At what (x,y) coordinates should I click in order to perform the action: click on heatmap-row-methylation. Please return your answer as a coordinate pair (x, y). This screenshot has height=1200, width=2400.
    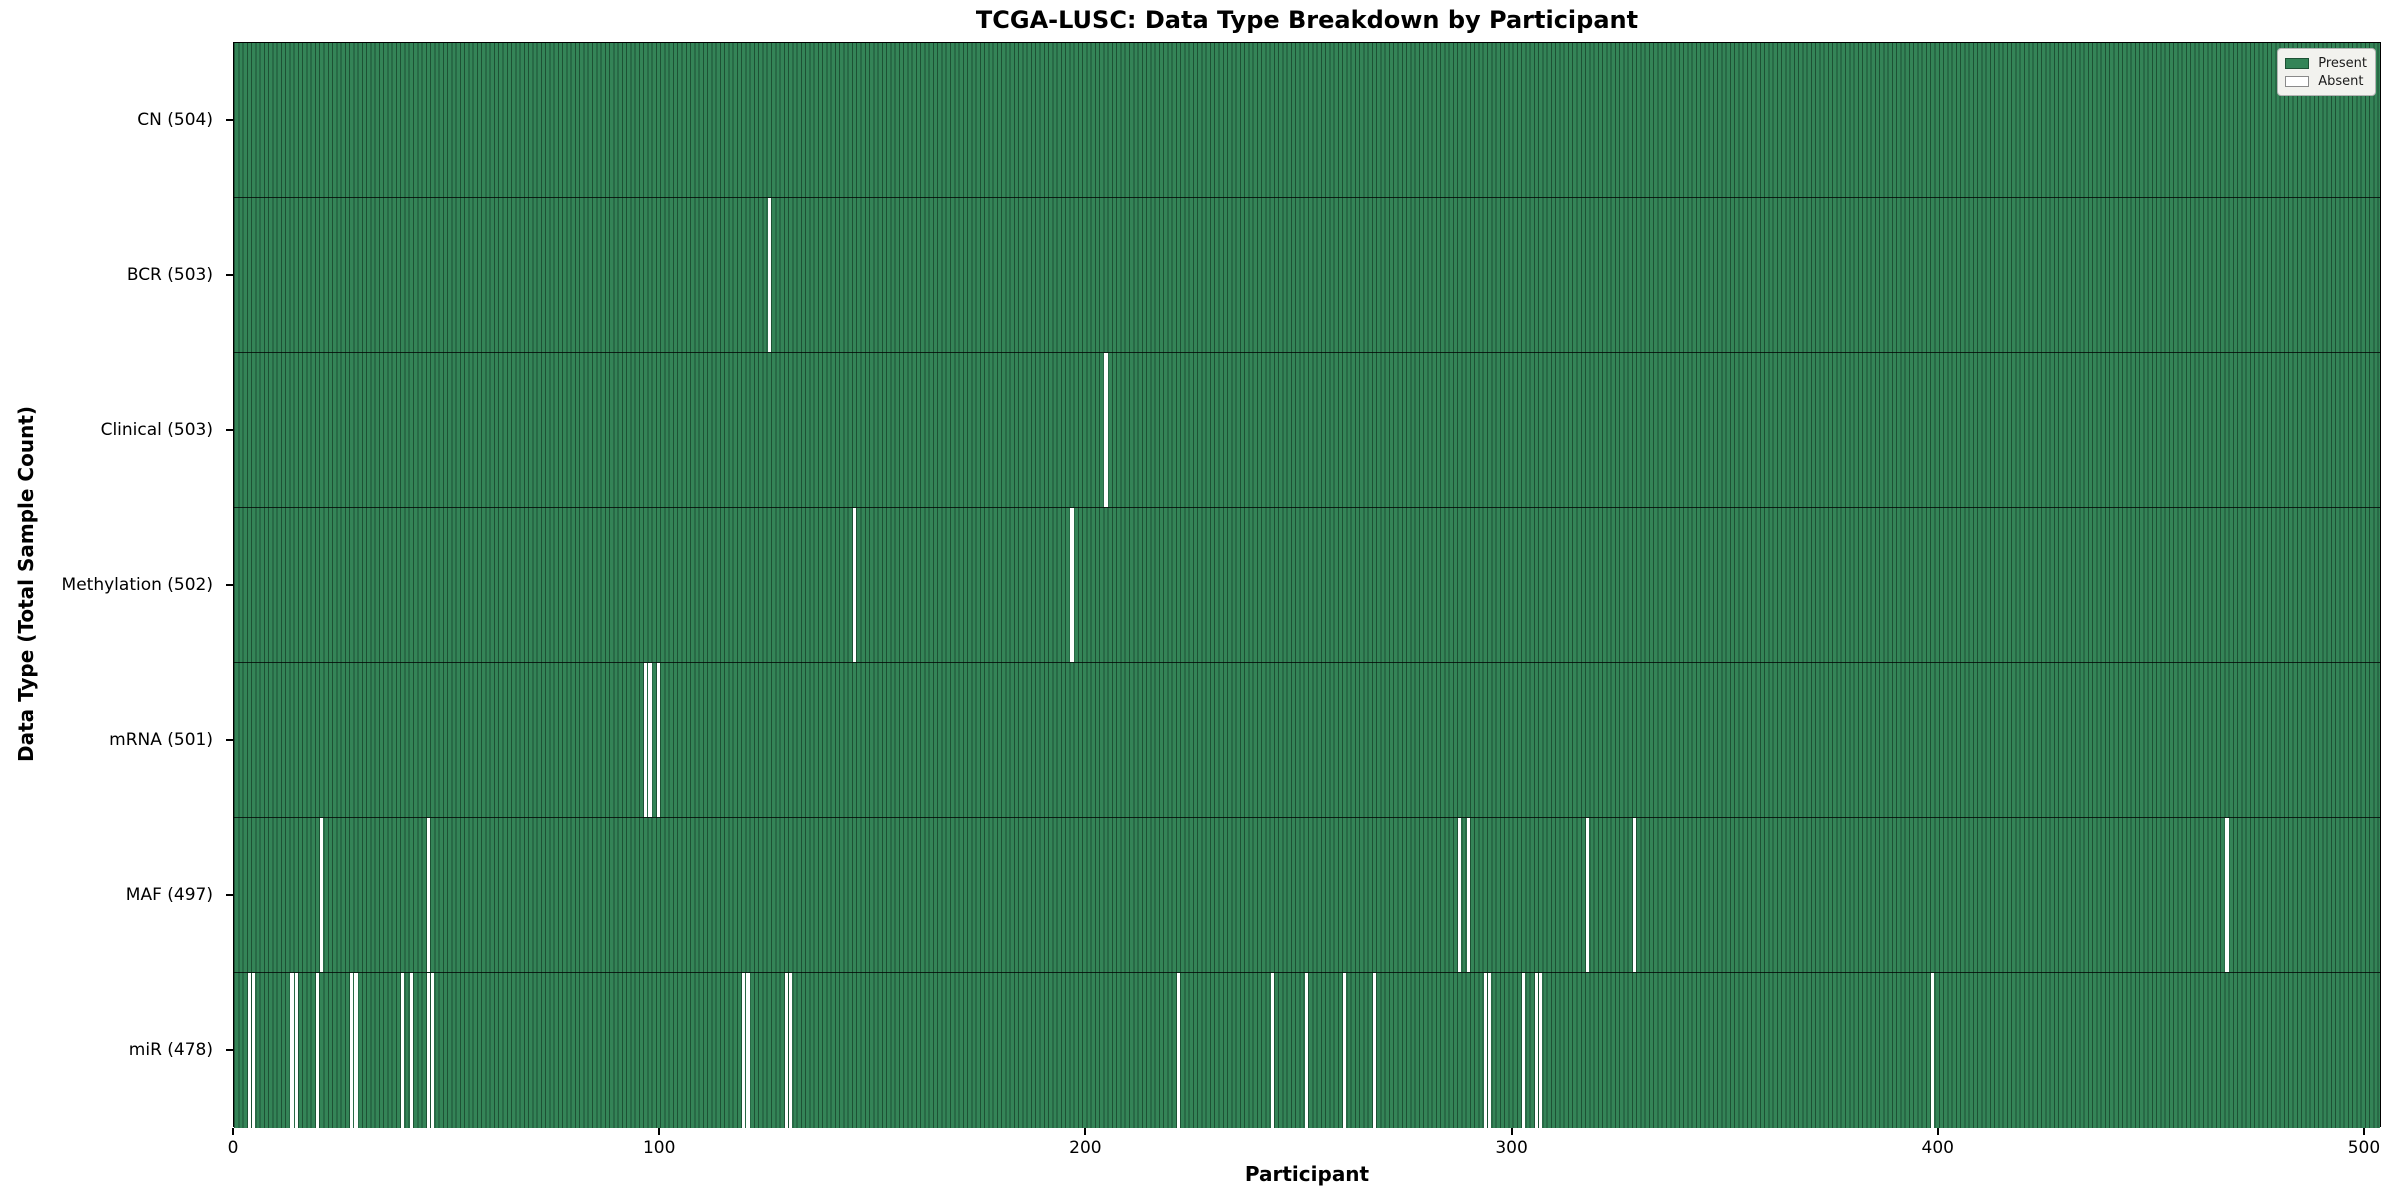
    Looking at the image, I should click on (1307, 585).